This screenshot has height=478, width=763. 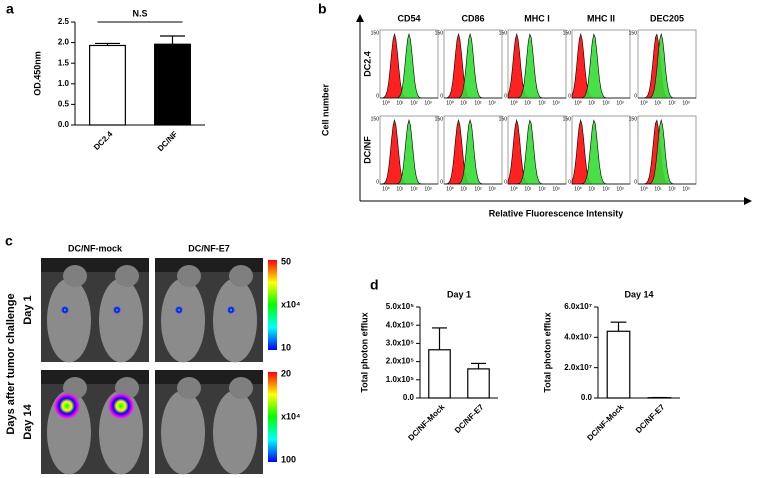 I want to click on panel-letter: b, so click(x=322, y=9).